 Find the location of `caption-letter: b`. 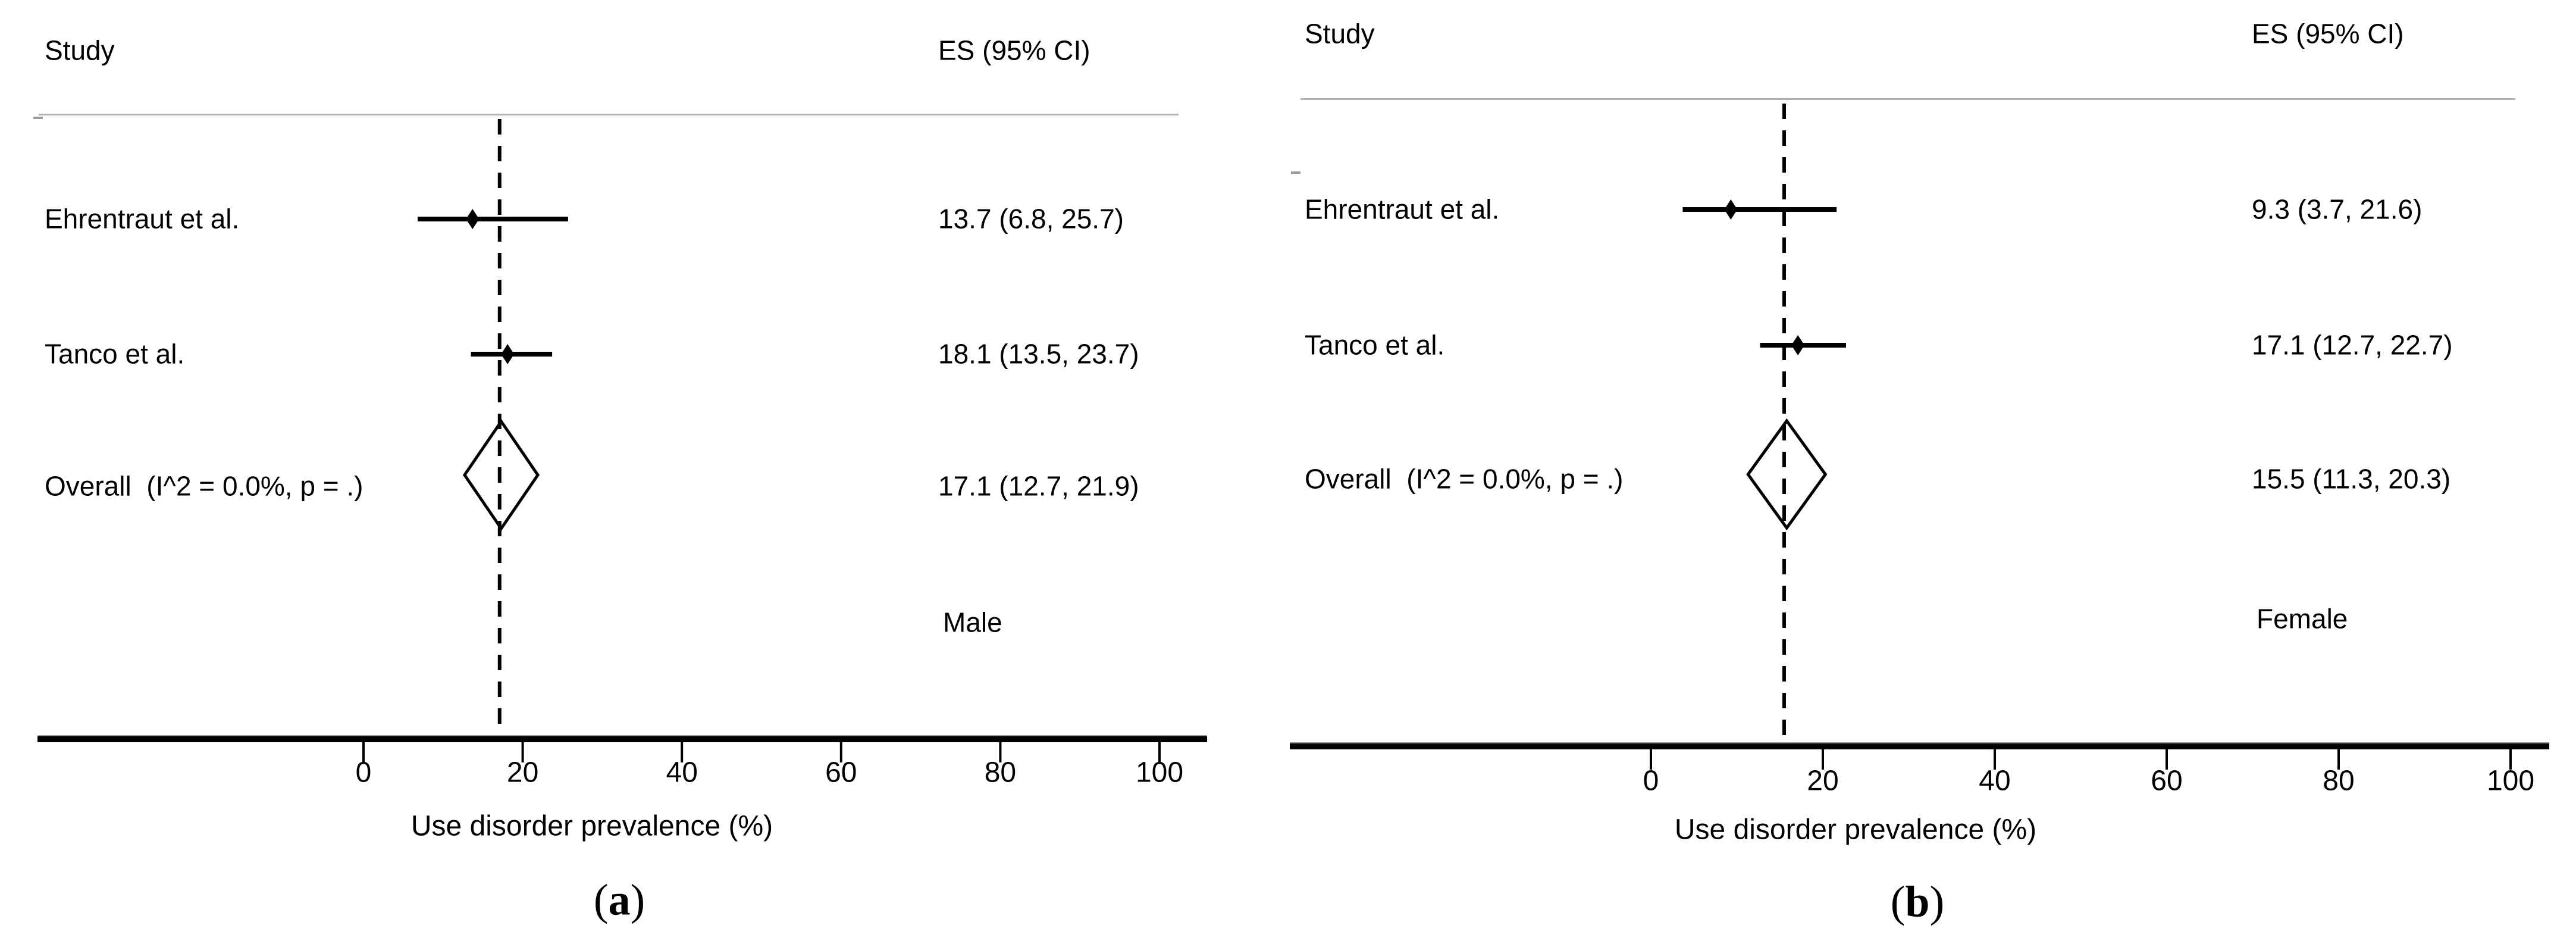

caption-letter: b is located at coordinates (1917, 902).